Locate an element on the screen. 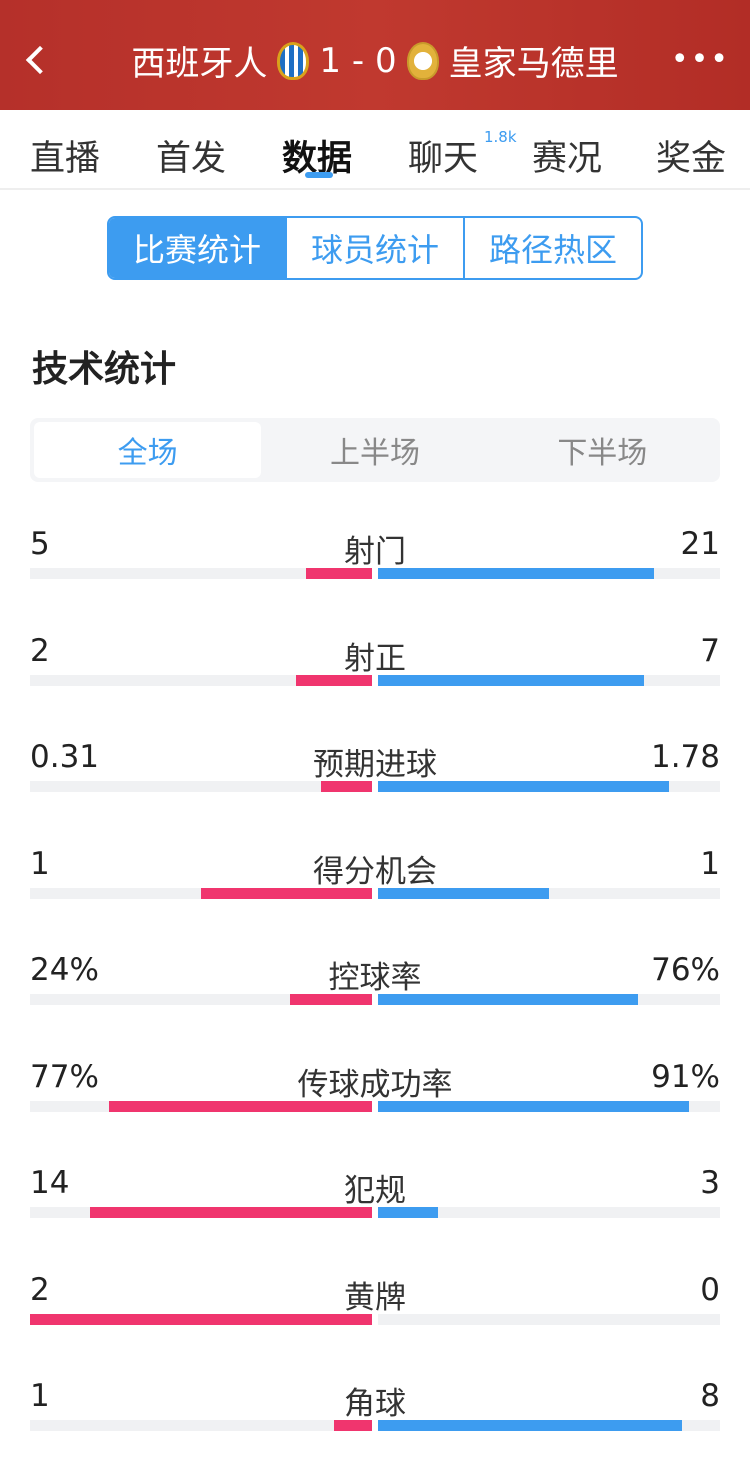 This screenshot has height=1476, width=750. stat-label: 黄牌 is located at coordinates (375, 1297).